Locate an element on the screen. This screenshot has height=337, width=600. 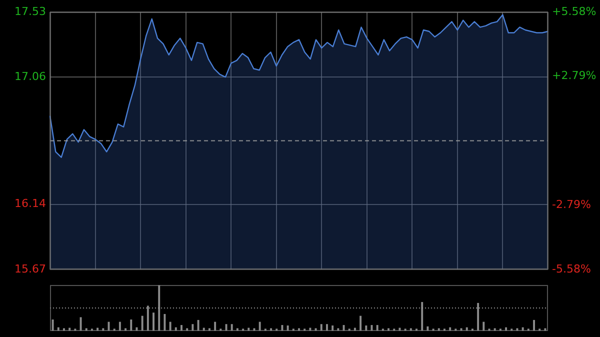
y2-tick-label: +5.58% is located at coordinates (574, 11).